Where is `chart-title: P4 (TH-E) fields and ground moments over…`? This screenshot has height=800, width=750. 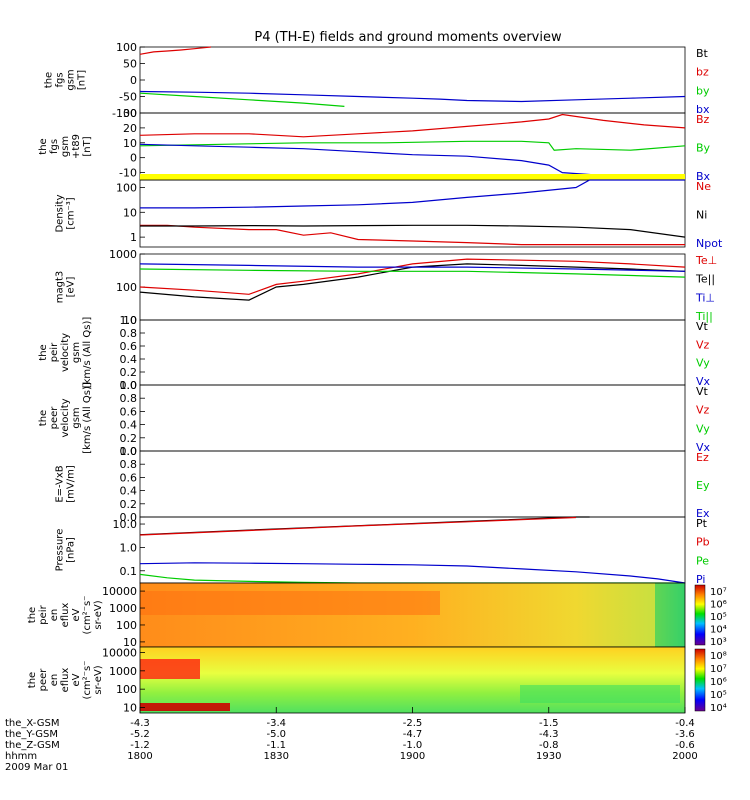
chart-title: P4 (TH-E) fields and ground moments over… is located at coordinates (408, 37).